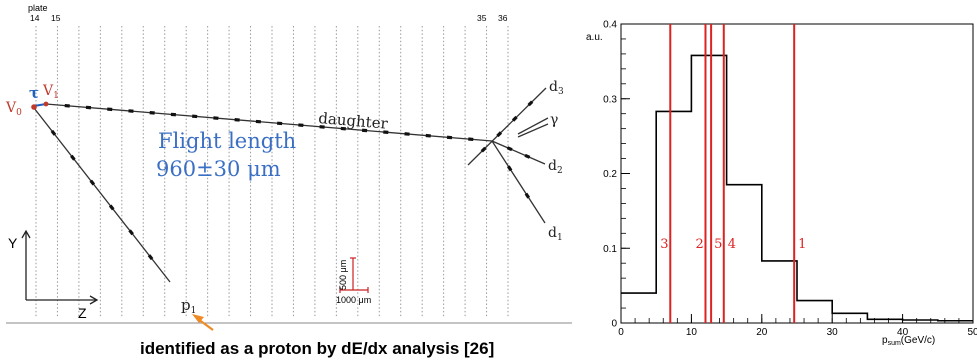  What do you see at coordinates (610, 99) in the screenshot?
I see `y-tick-label: 0.3` at bounding box center [610, 99].